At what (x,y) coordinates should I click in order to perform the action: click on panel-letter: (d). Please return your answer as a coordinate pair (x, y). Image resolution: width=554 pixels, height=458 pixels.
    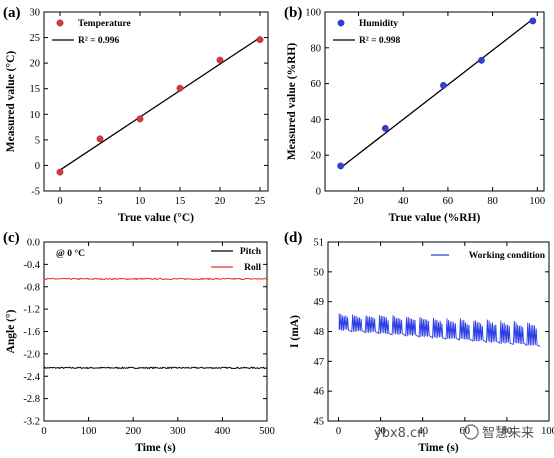
    Looking at the image, I should click on (293, 238).